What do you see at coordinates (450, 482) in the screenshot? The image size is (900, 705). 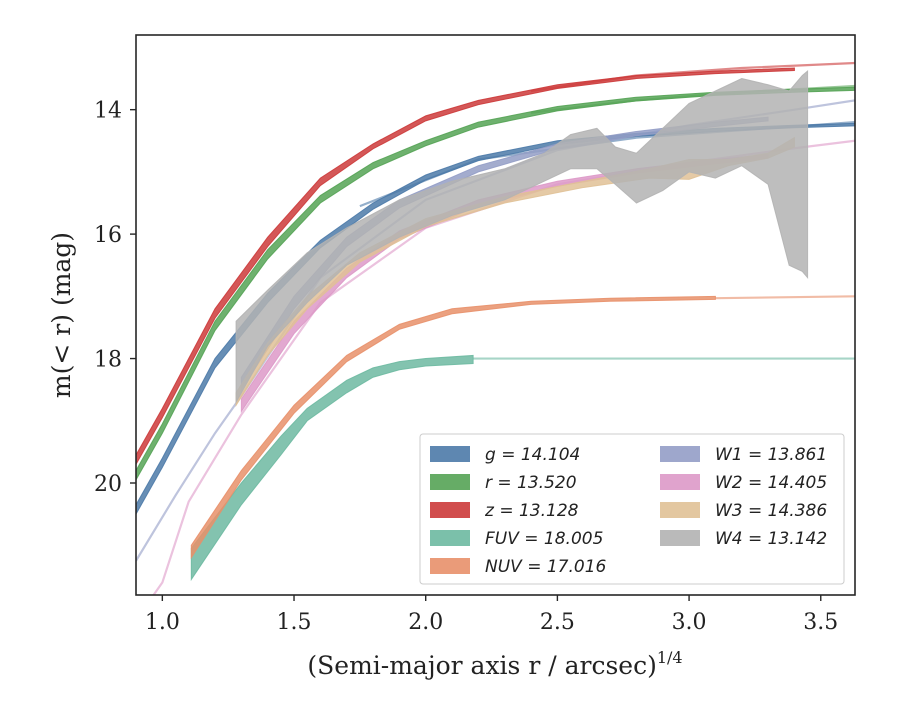 I see `legend-swatch-r` at bounding box center [450, 482].